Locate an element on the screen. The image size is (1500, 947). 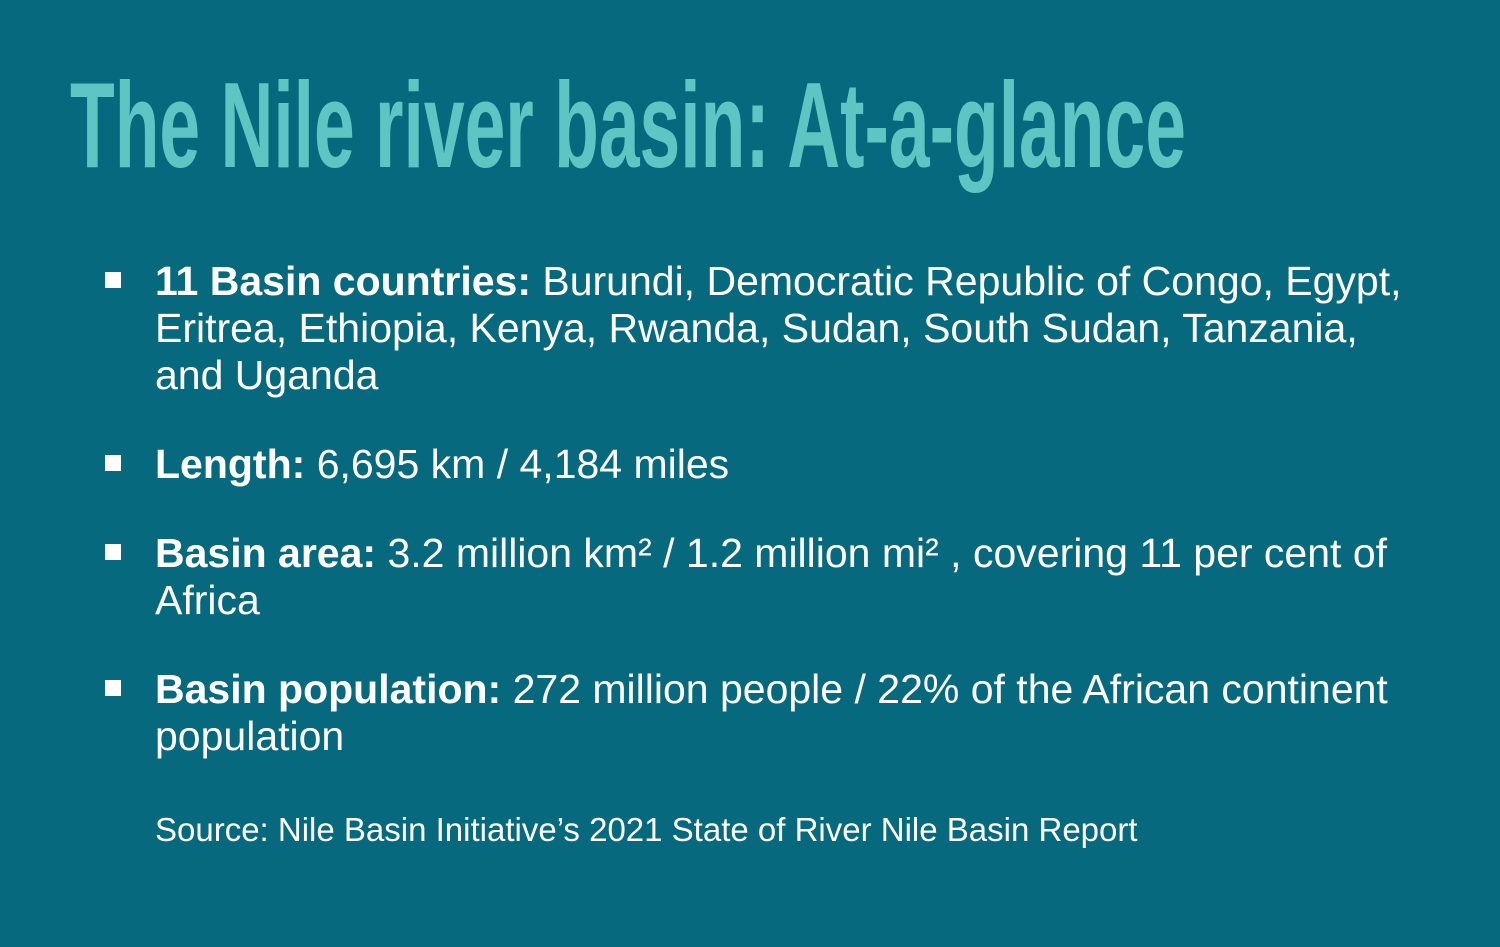
bullet-label: Basin area: is located at coordinates (266, 553).